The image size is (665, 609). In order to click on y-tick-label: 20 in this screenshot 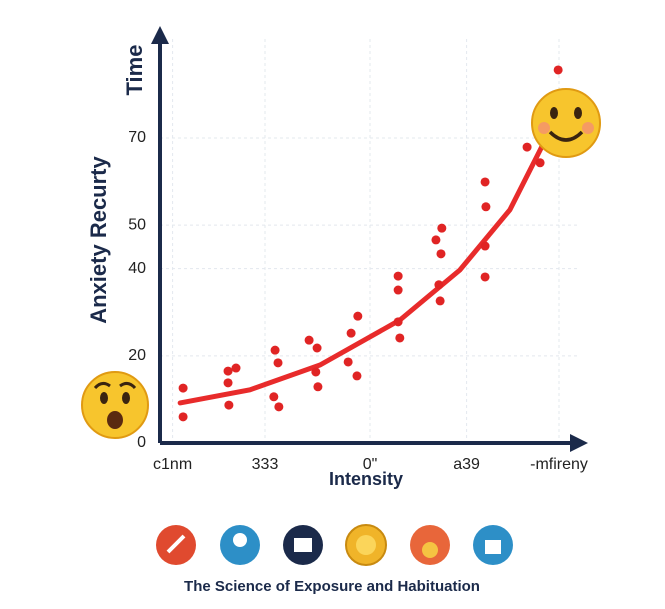, I will do `click(137, 355)`.